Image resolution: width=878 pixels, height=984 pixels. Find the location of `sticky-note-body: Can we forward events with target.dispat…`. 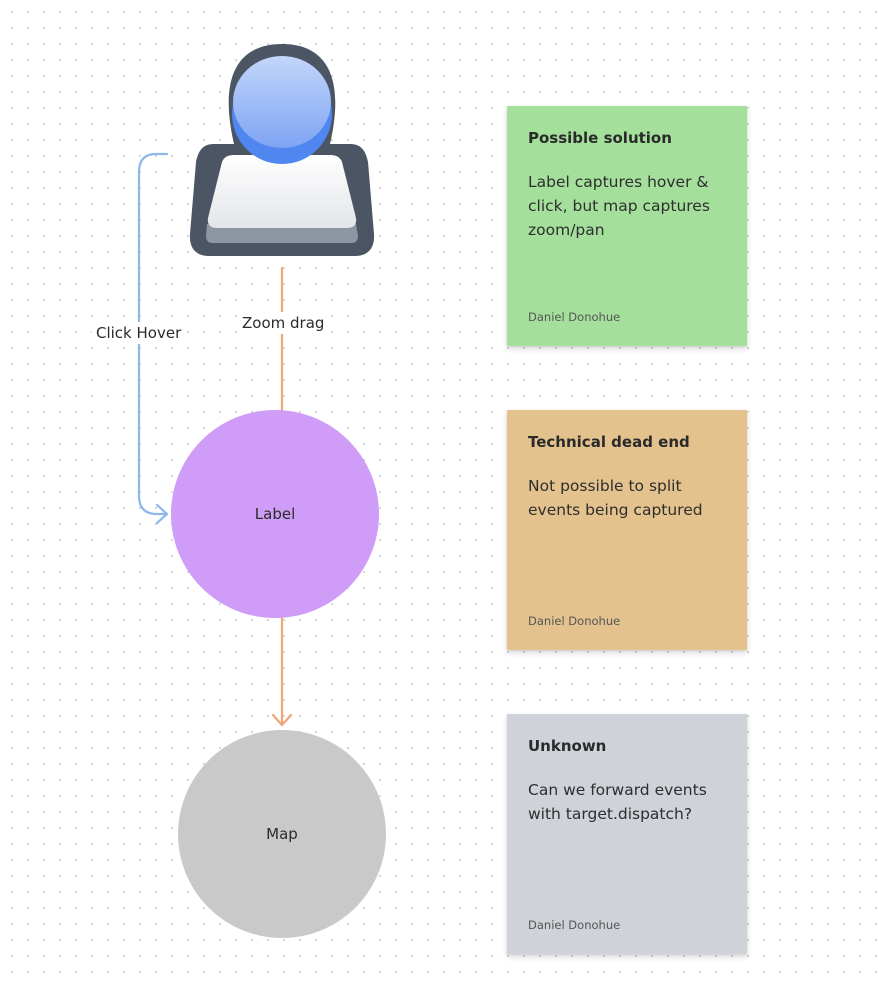

sticky-note-body: Can we forward events with target.dispat… is located at coordinates (617, 802).